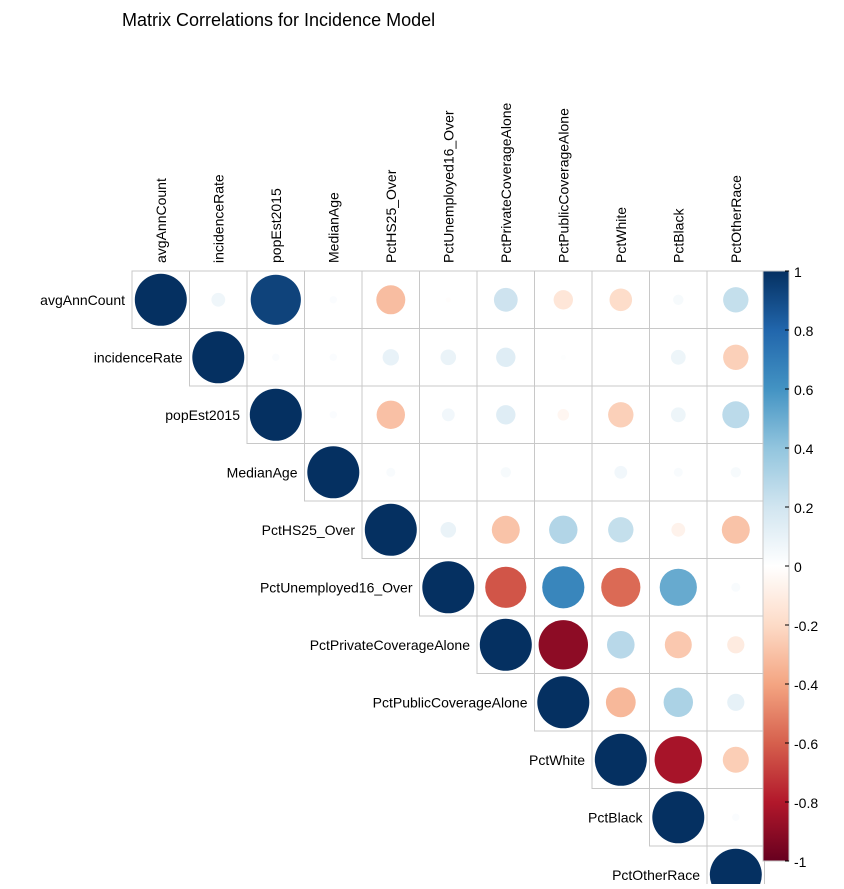 This screenshot has height=889, width=844. What do you see at coordinates (621, 300) in the screenshot?
I see `correlation-circle-avgAnnCount-PctWhite` at bounding box center [621, 300].